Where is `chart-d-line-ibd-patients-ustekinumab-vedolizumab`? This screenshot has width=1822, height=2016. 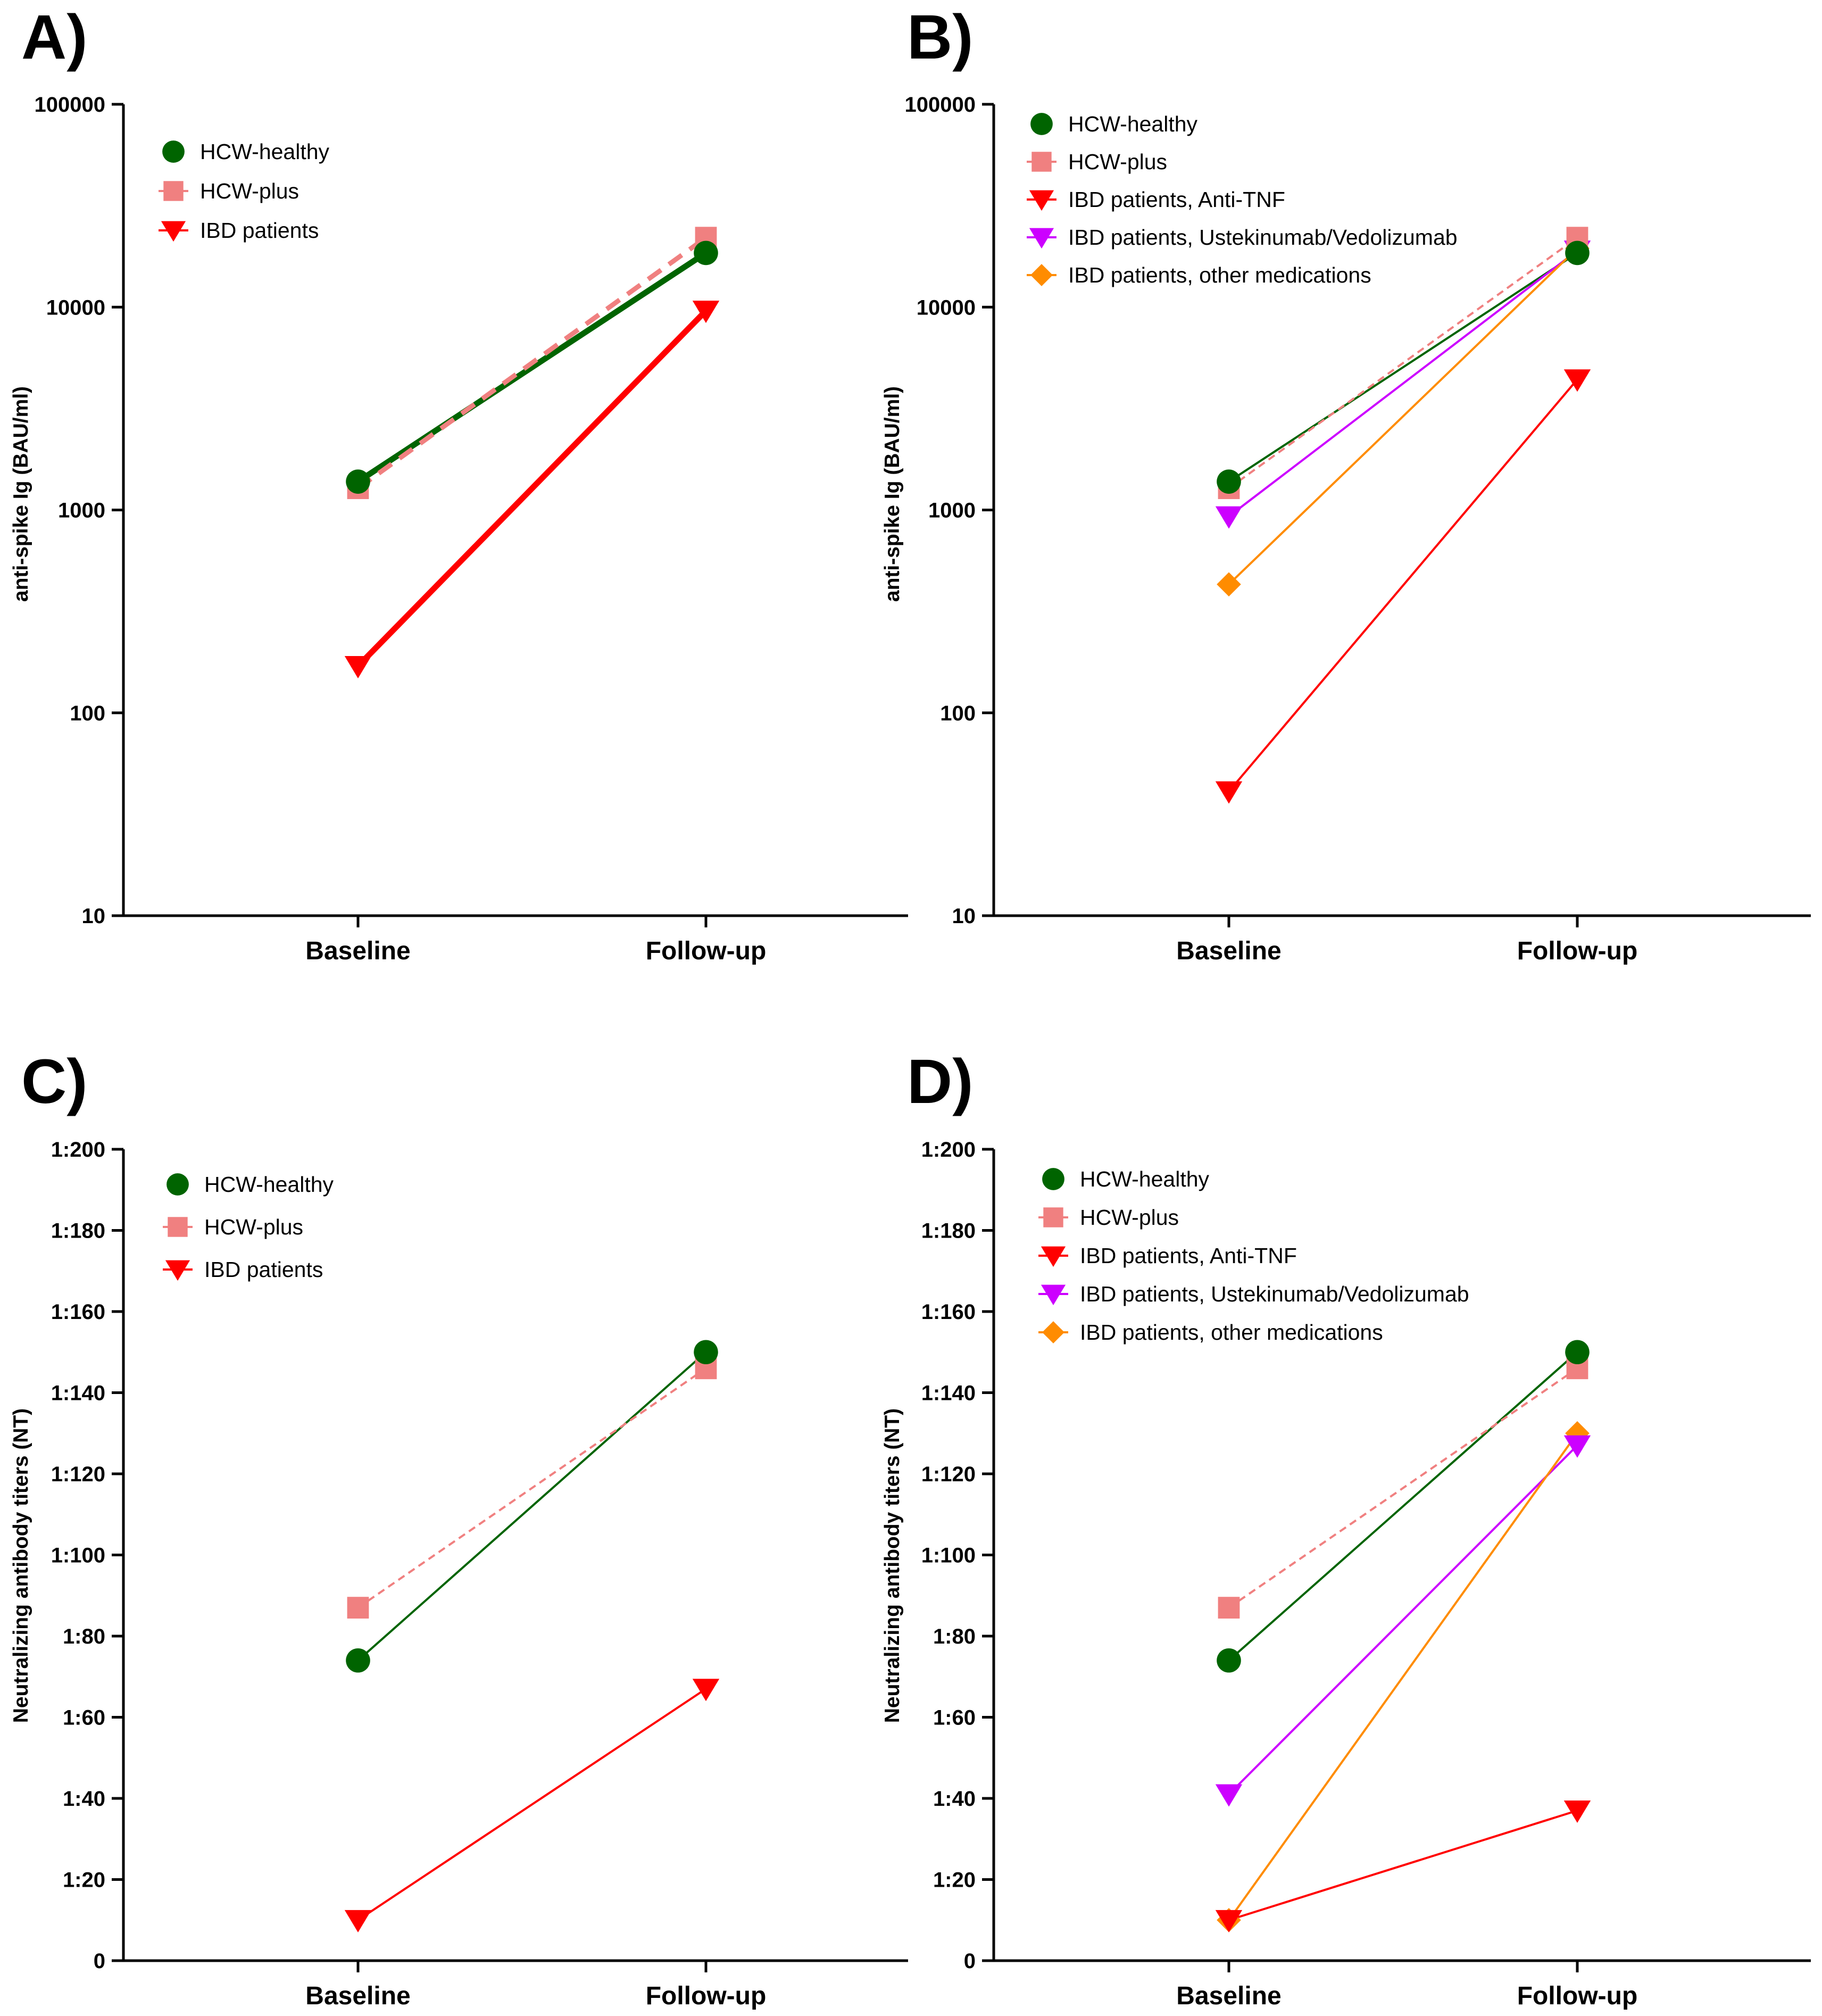 chart-d-line-ibd-patients-ustekinumab-vedolizumab is located at coordinates (1403, 1620).